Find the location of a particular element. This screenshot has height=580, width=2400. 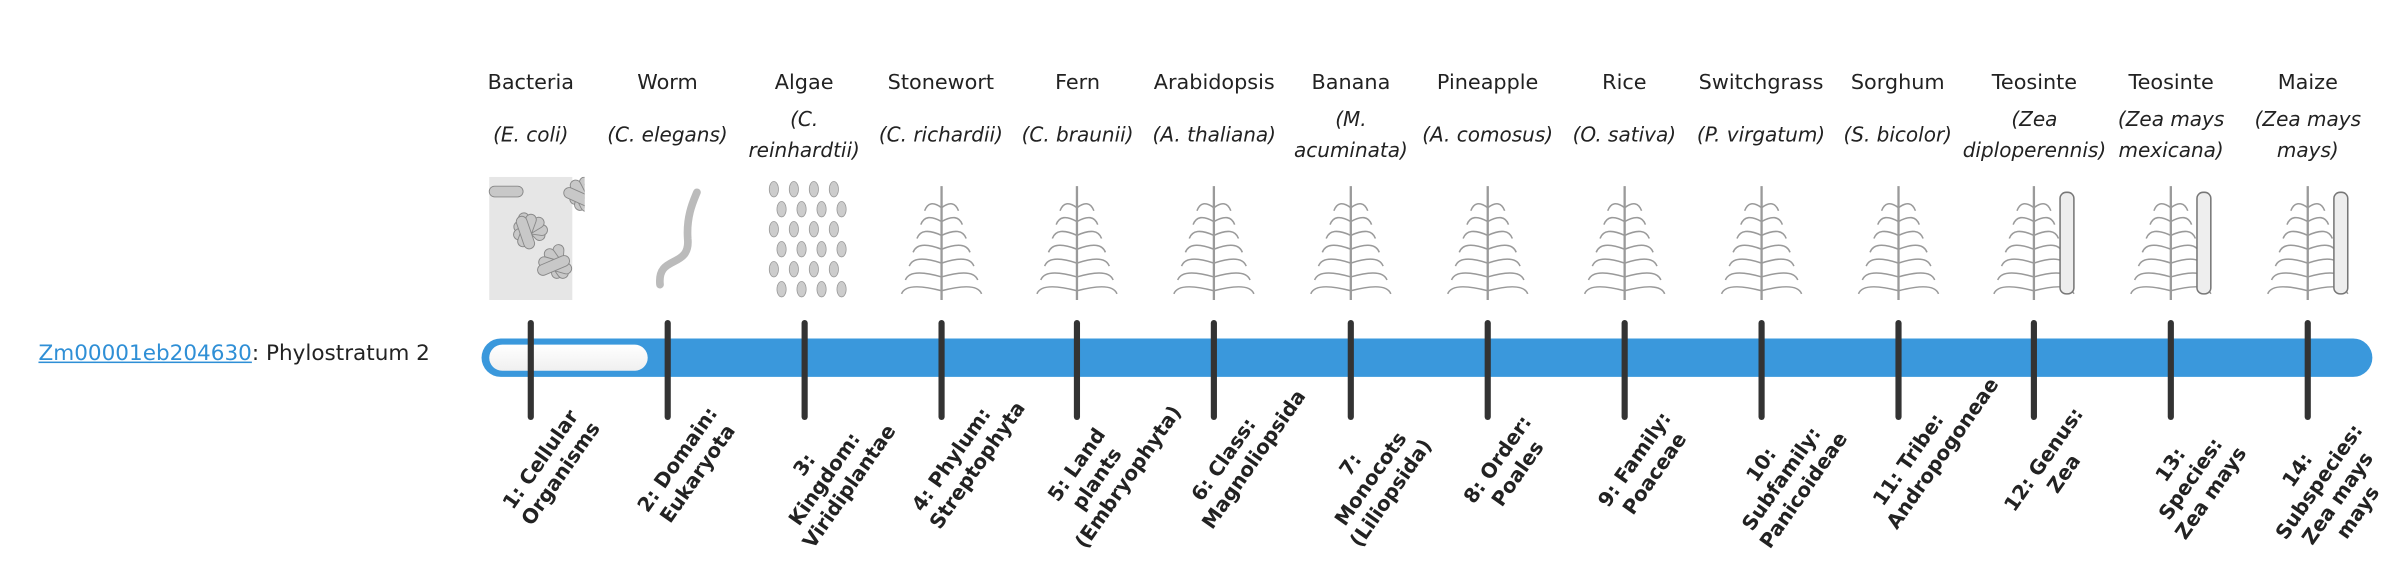

organism-column: Rice (O. sativa) is located at coordinates (1624, 119).